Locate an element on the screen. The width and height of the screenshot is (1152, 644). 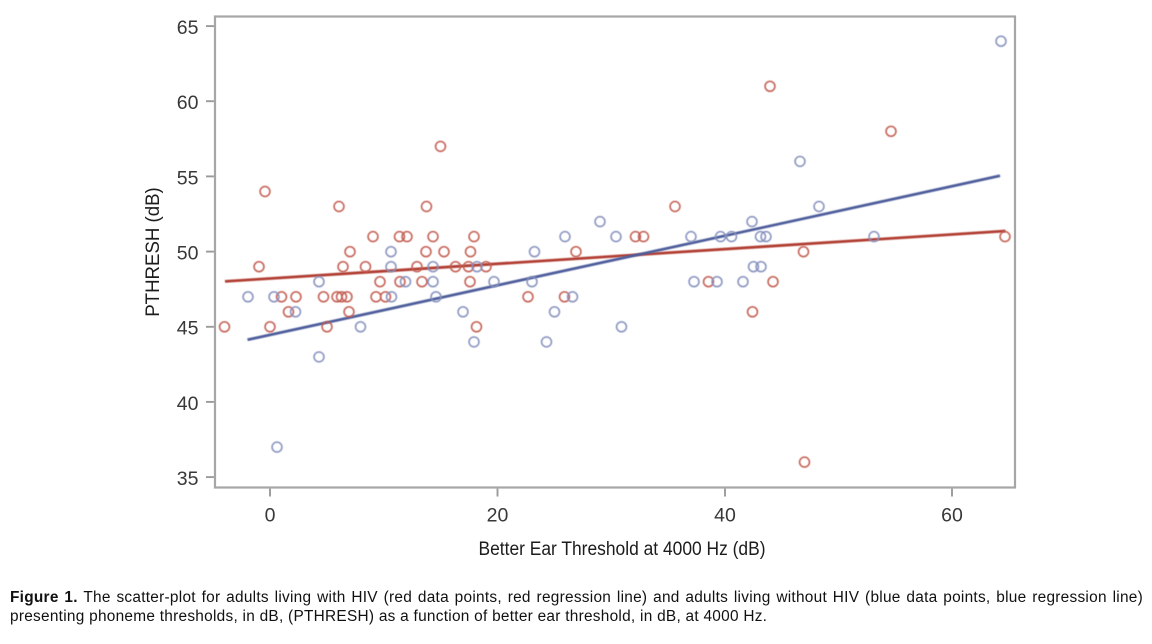
svg-text: 45 is located at coordinates (188, 329).